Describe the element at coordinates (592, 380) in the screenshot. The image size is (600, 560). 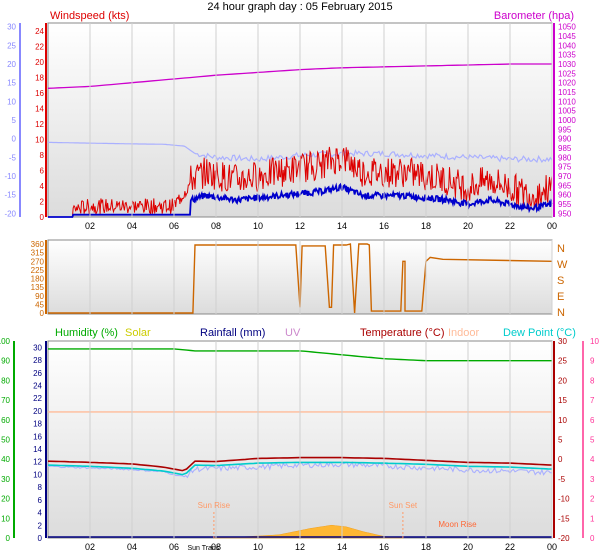
I see `uv-tick-label: 8` at that location.